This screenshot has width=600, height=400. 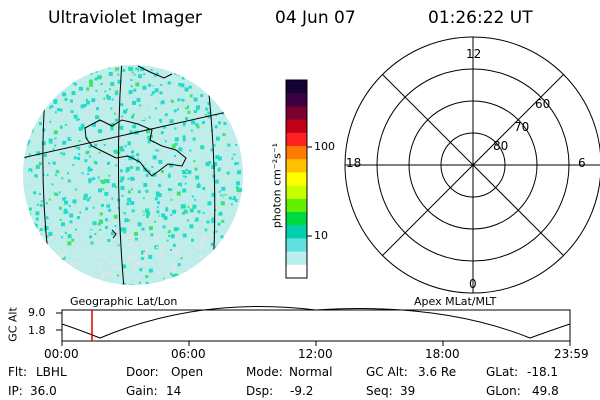 I want to click on time-tick-2359: 23:59, so click(x=571, y=354).